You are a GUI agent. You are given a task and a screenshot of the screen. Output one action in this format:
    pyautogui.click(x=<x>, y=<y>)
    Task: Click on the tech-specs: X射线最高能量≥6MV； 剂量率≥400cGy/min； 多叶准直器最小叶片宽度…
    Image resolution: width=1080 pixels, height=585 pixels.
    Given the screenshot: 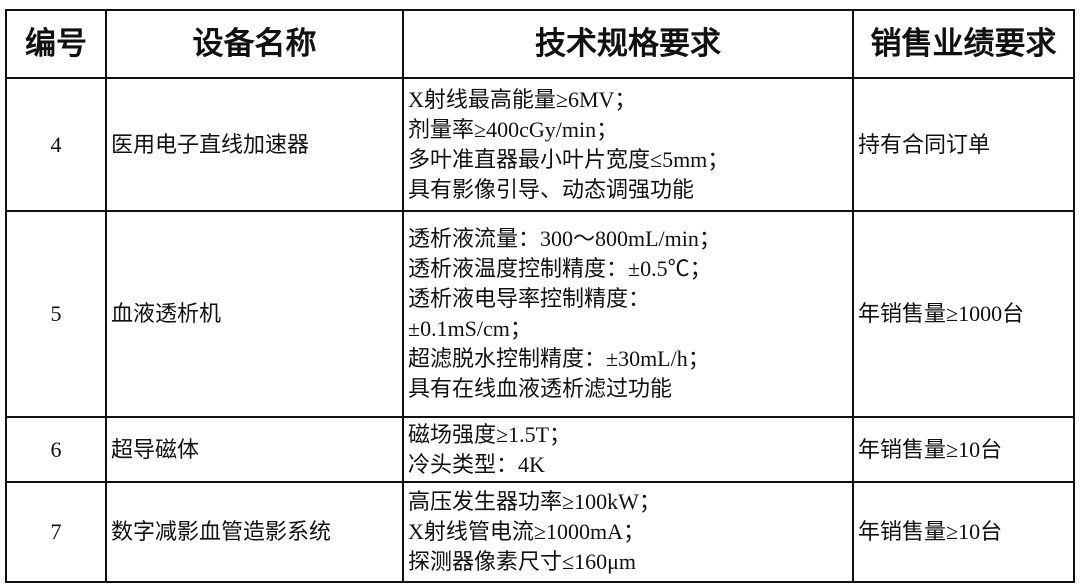 What is the action you would take?
    pyautogui.click(x=628, y=144)
    